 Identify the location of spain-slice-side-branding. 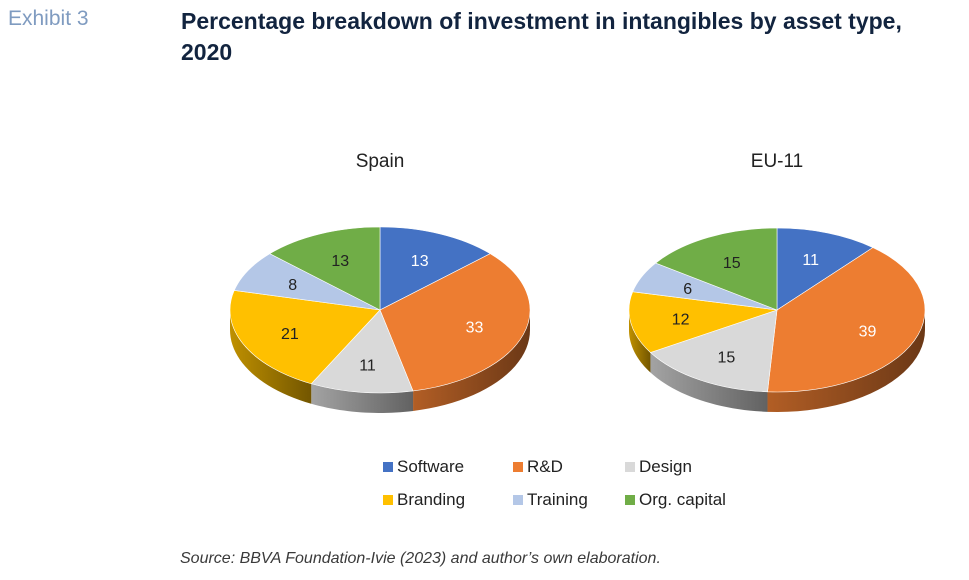
(271, 357).